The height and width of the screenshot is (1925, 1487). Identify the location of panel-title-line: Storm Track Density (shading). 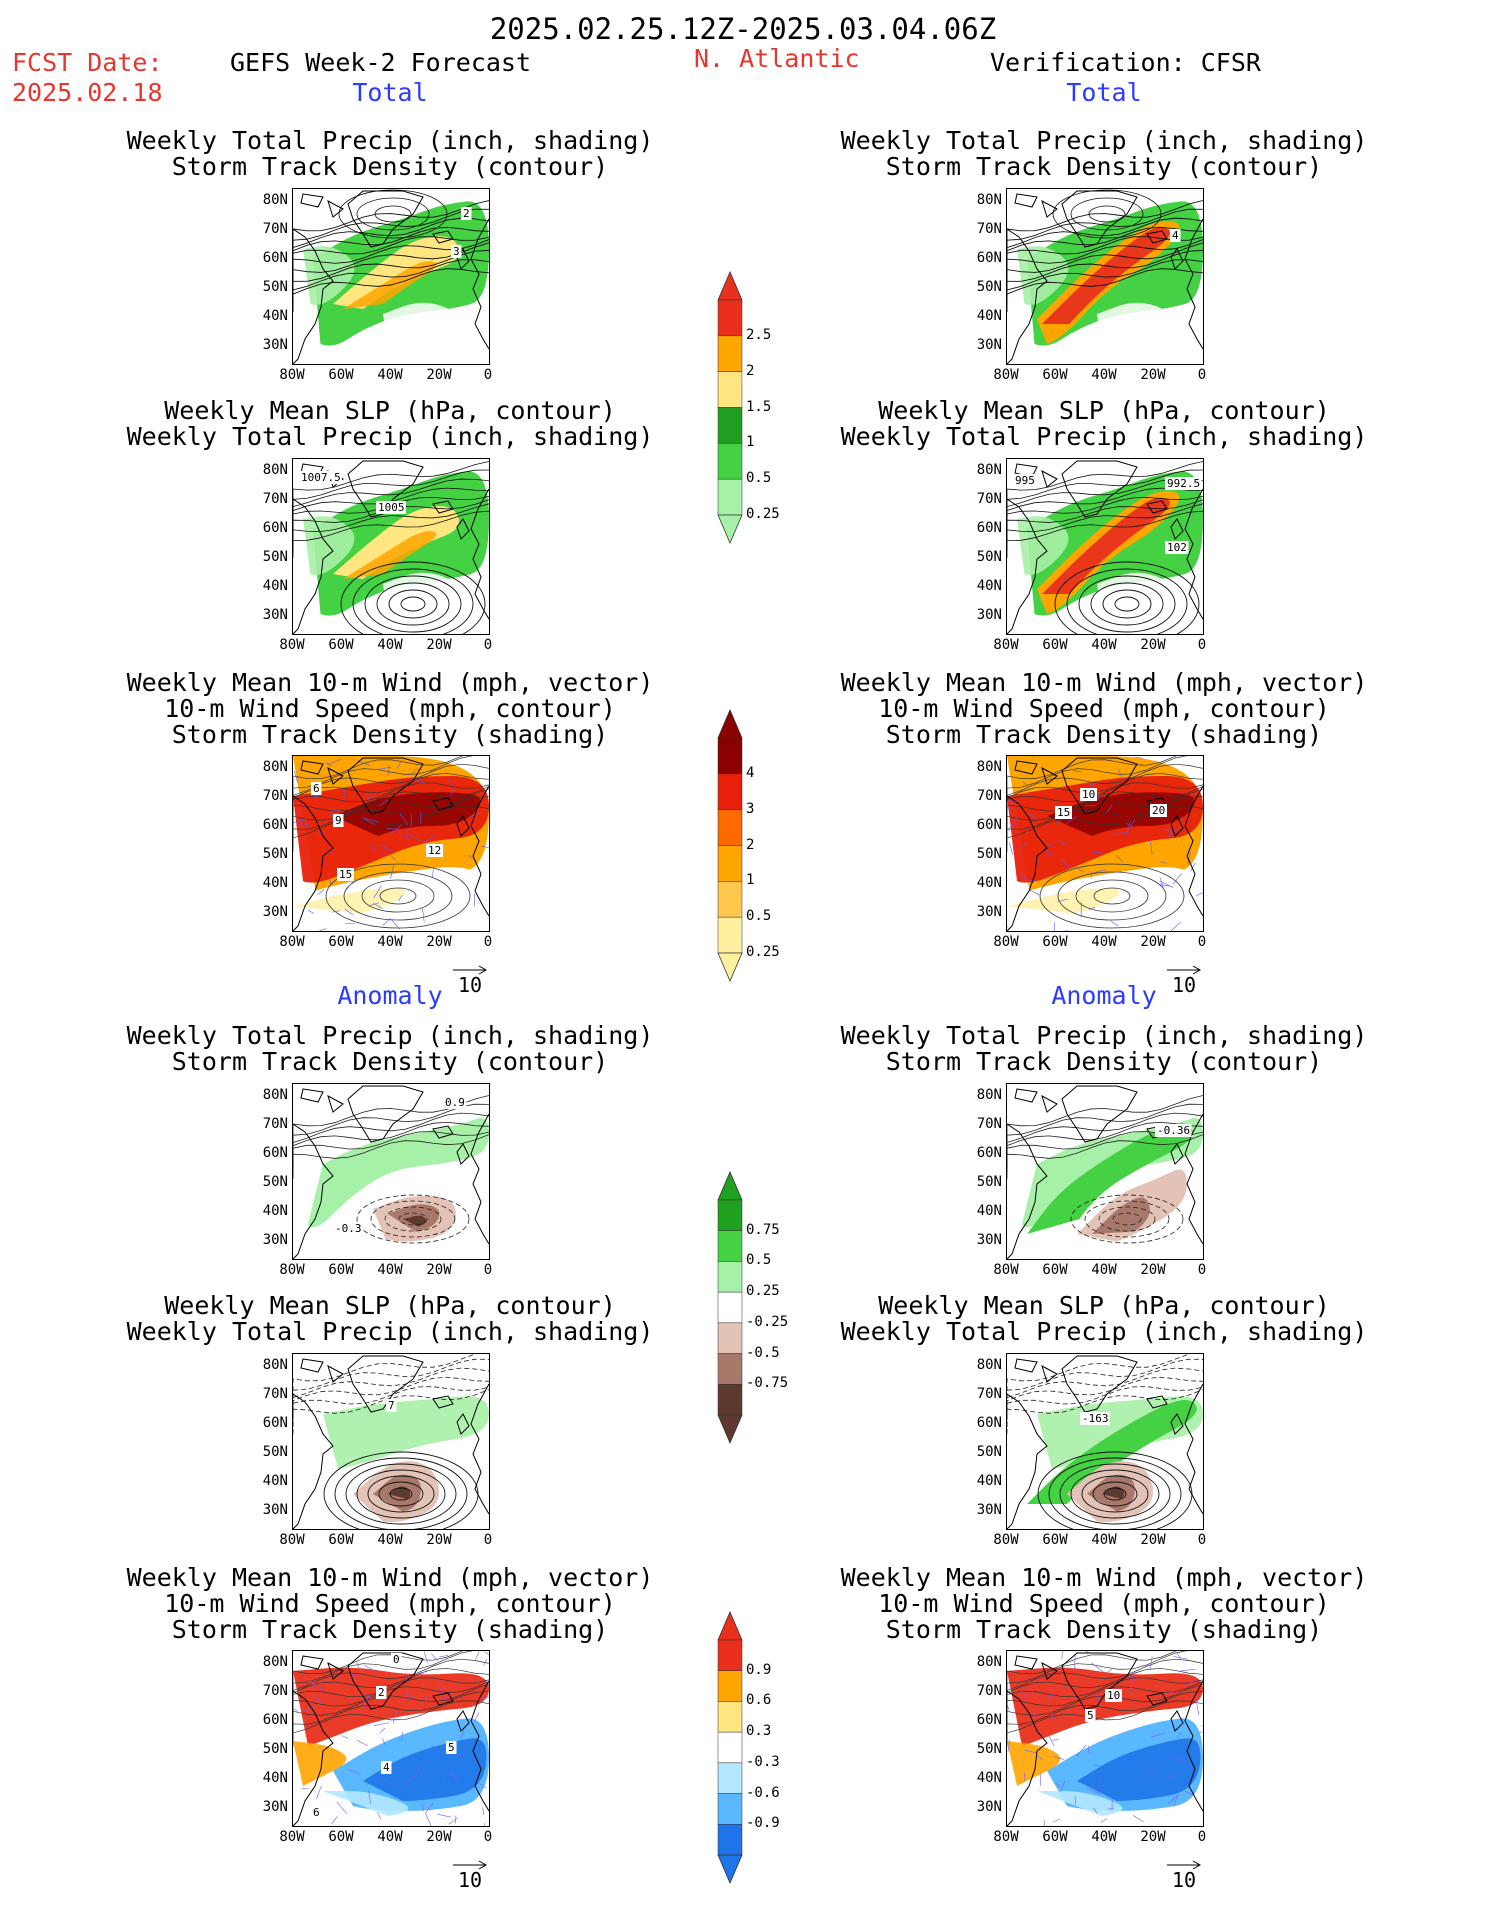
(1104, 734).